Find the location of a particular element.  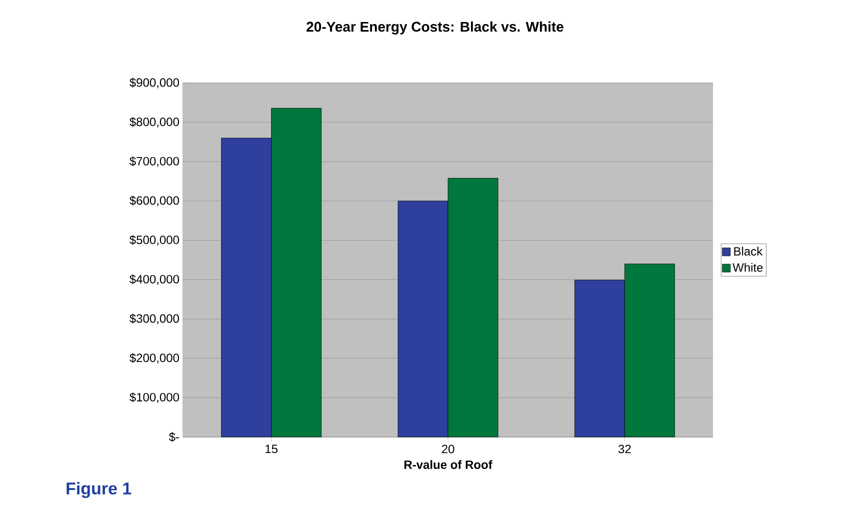

y-tick-label: $900,000 is located at coordinates (155, 83).